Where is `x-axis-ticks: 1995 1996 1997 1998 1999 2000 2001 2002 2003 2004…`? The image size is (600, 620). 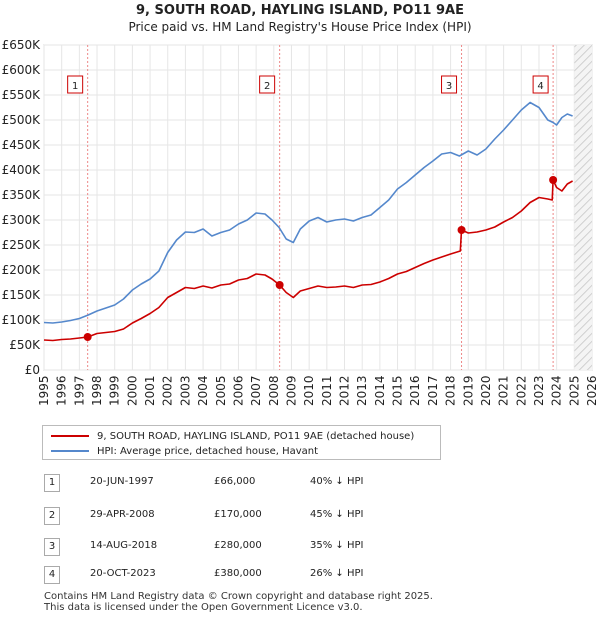
x-axis-ticks: 1995 1996 1997 1998 1999 2000 2001 2002 2003 2004… is located at coordinates (318, 390).